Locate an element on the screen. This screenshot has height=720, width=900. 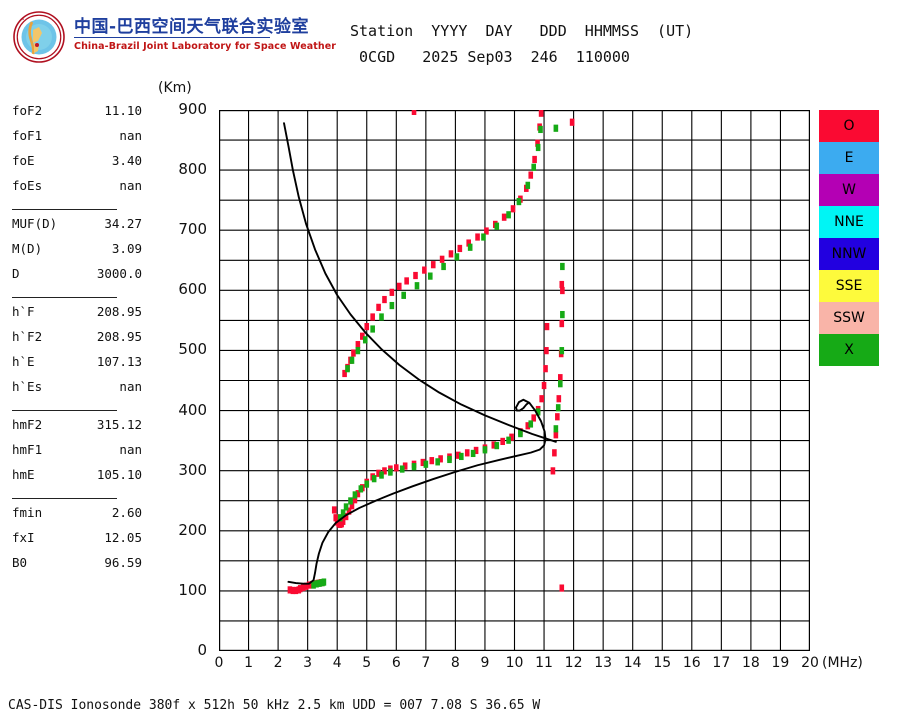
x-tick-label: 17 is located at coordinates (721, 663).